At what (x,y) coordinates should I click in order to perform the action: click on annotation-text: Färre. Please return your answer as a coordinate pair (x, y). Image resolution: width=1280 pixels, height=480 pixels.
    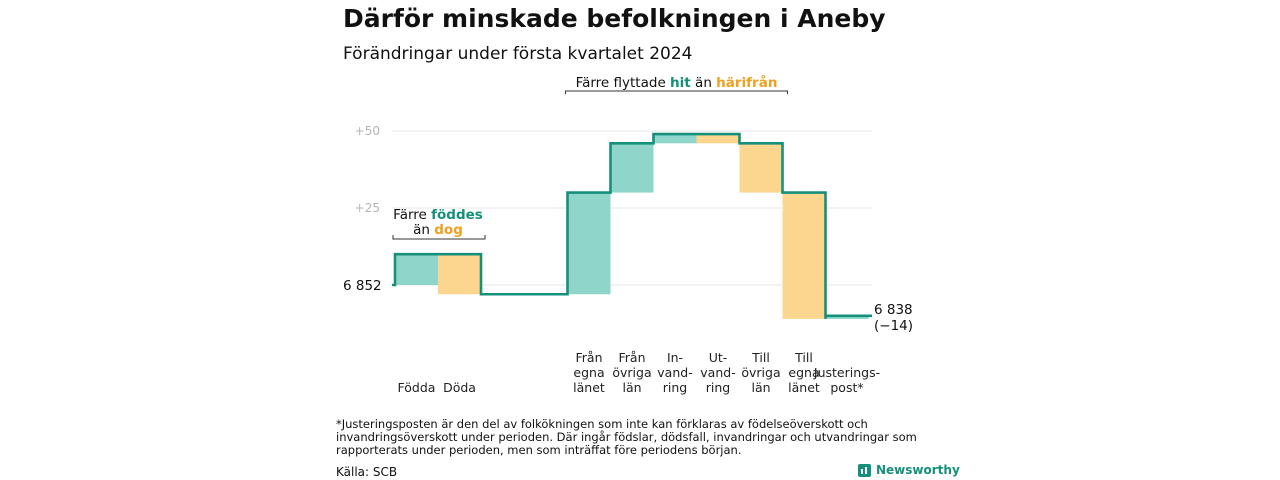
    Looking at the image, I should click on (412, 215).